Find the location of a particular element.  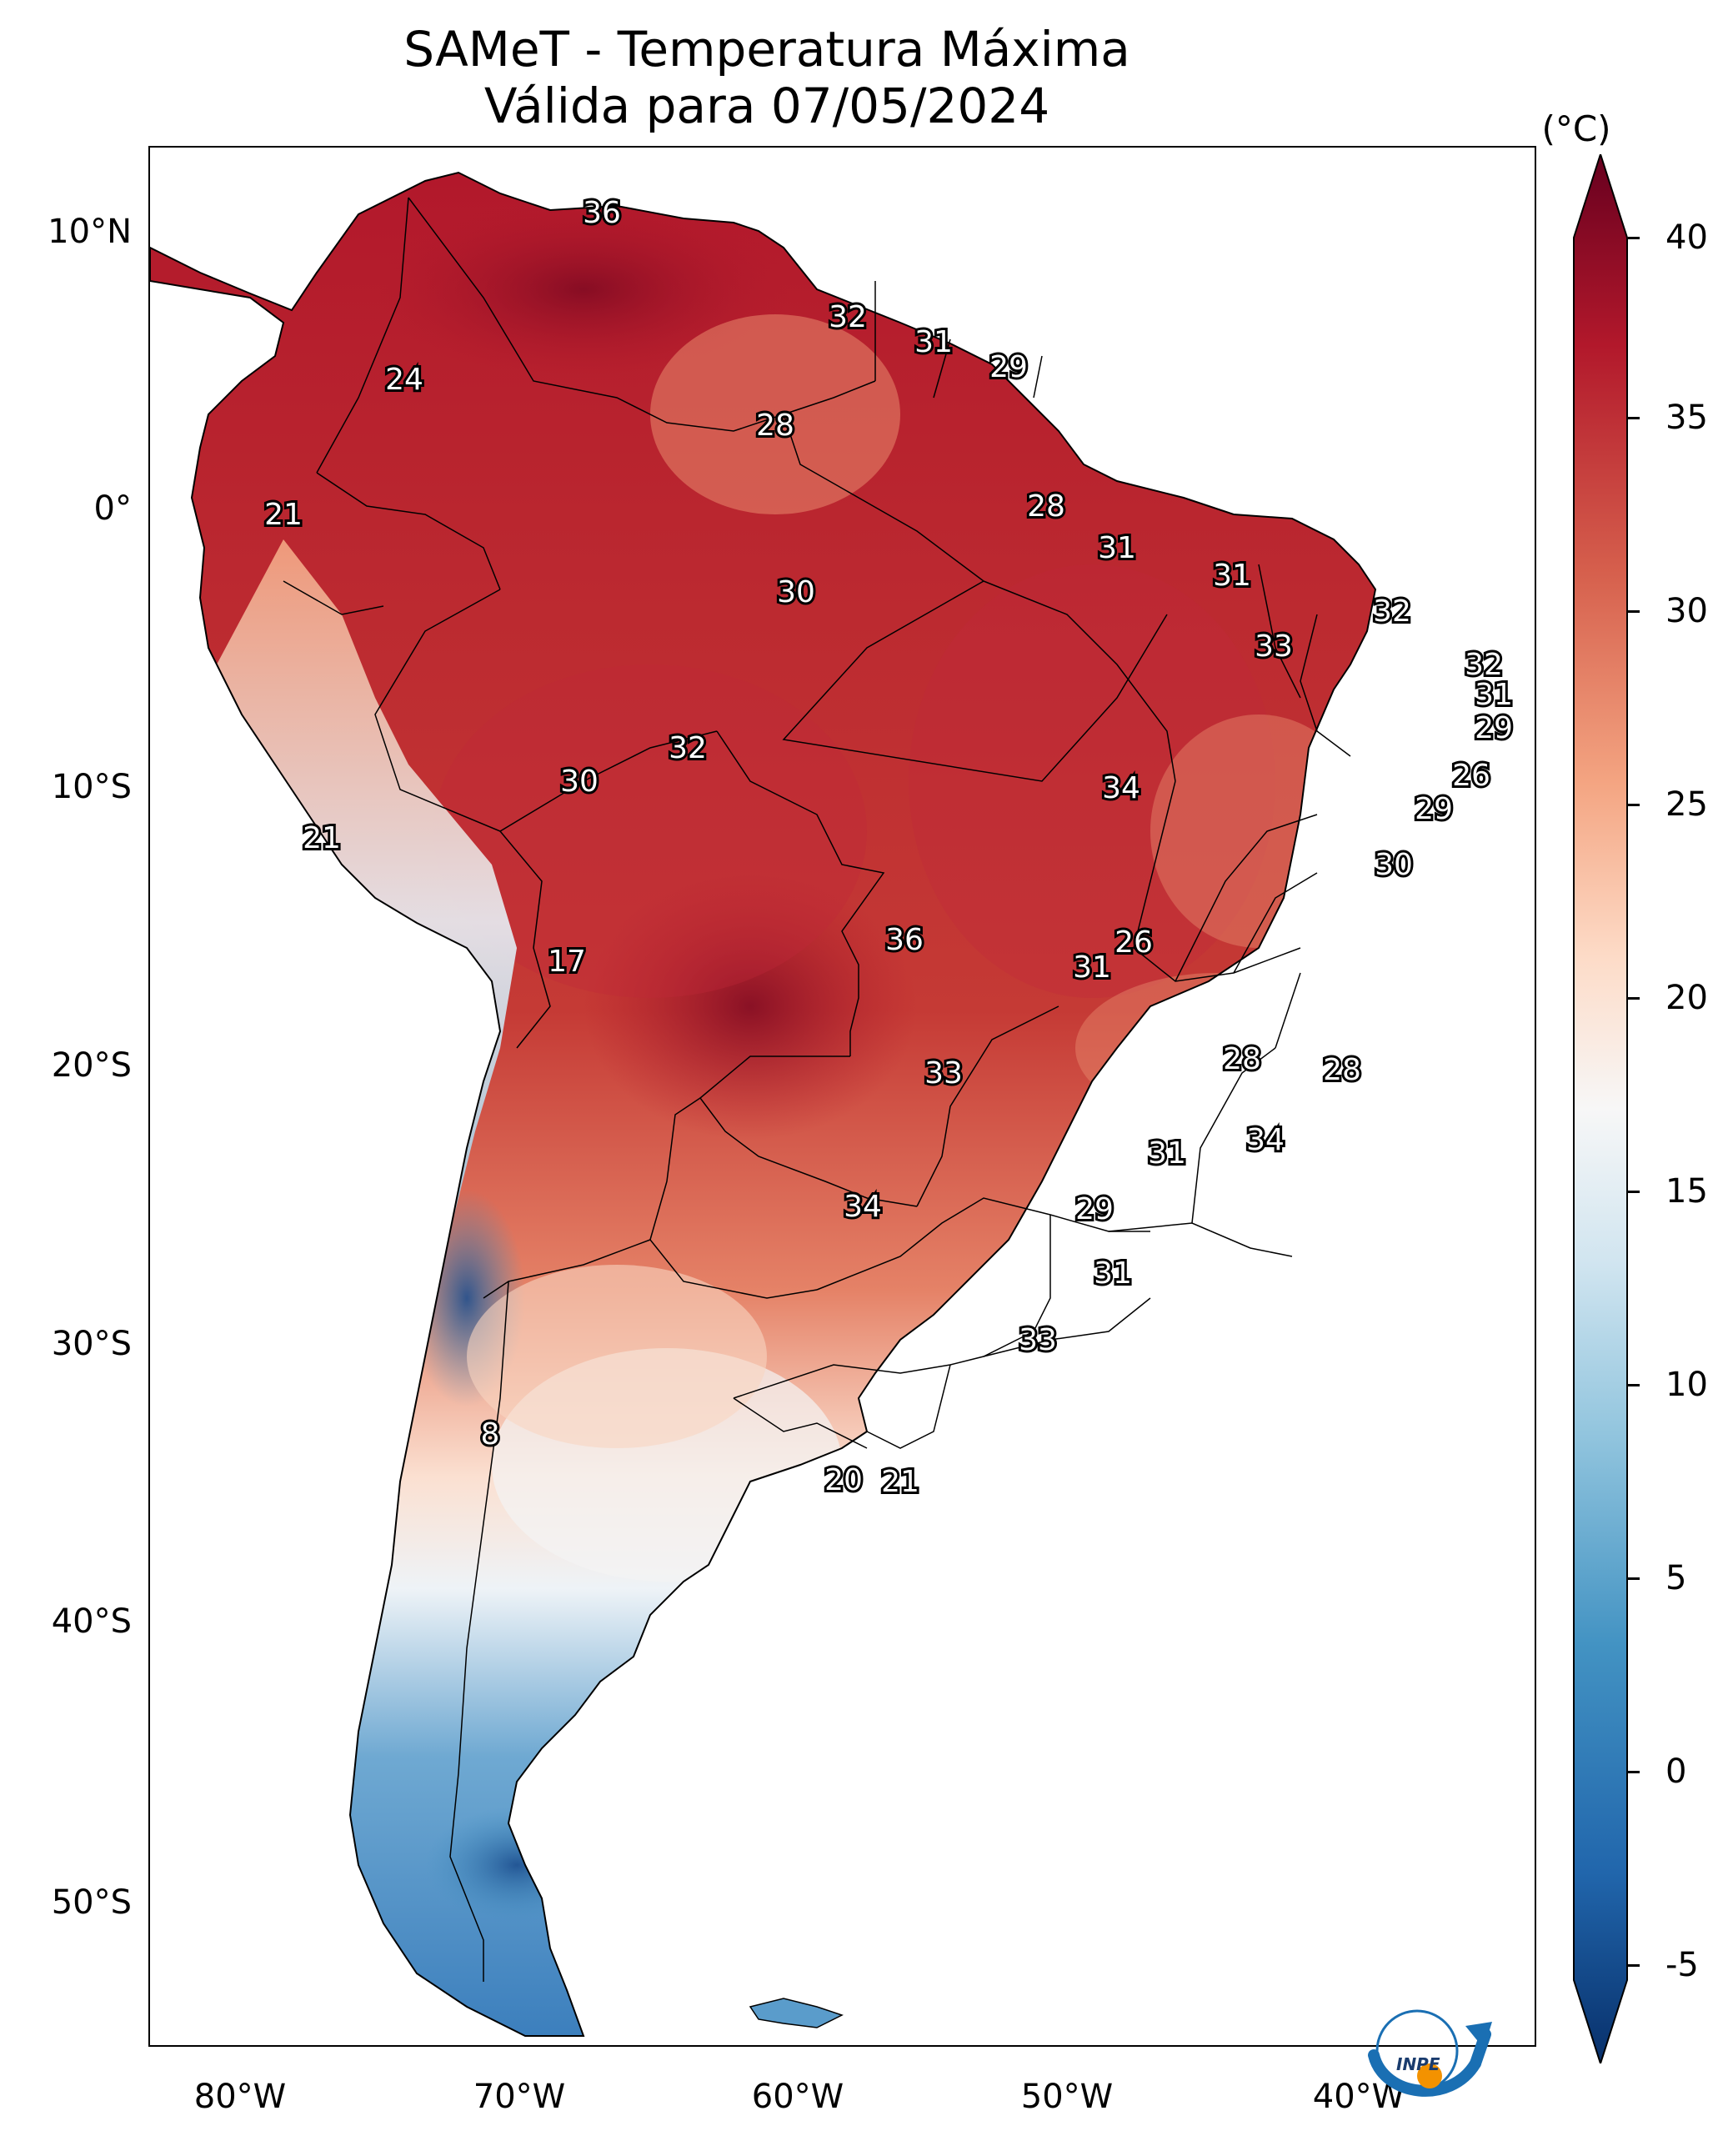

lon-label-70w: 70°W is located at coordinates (519, 2097).